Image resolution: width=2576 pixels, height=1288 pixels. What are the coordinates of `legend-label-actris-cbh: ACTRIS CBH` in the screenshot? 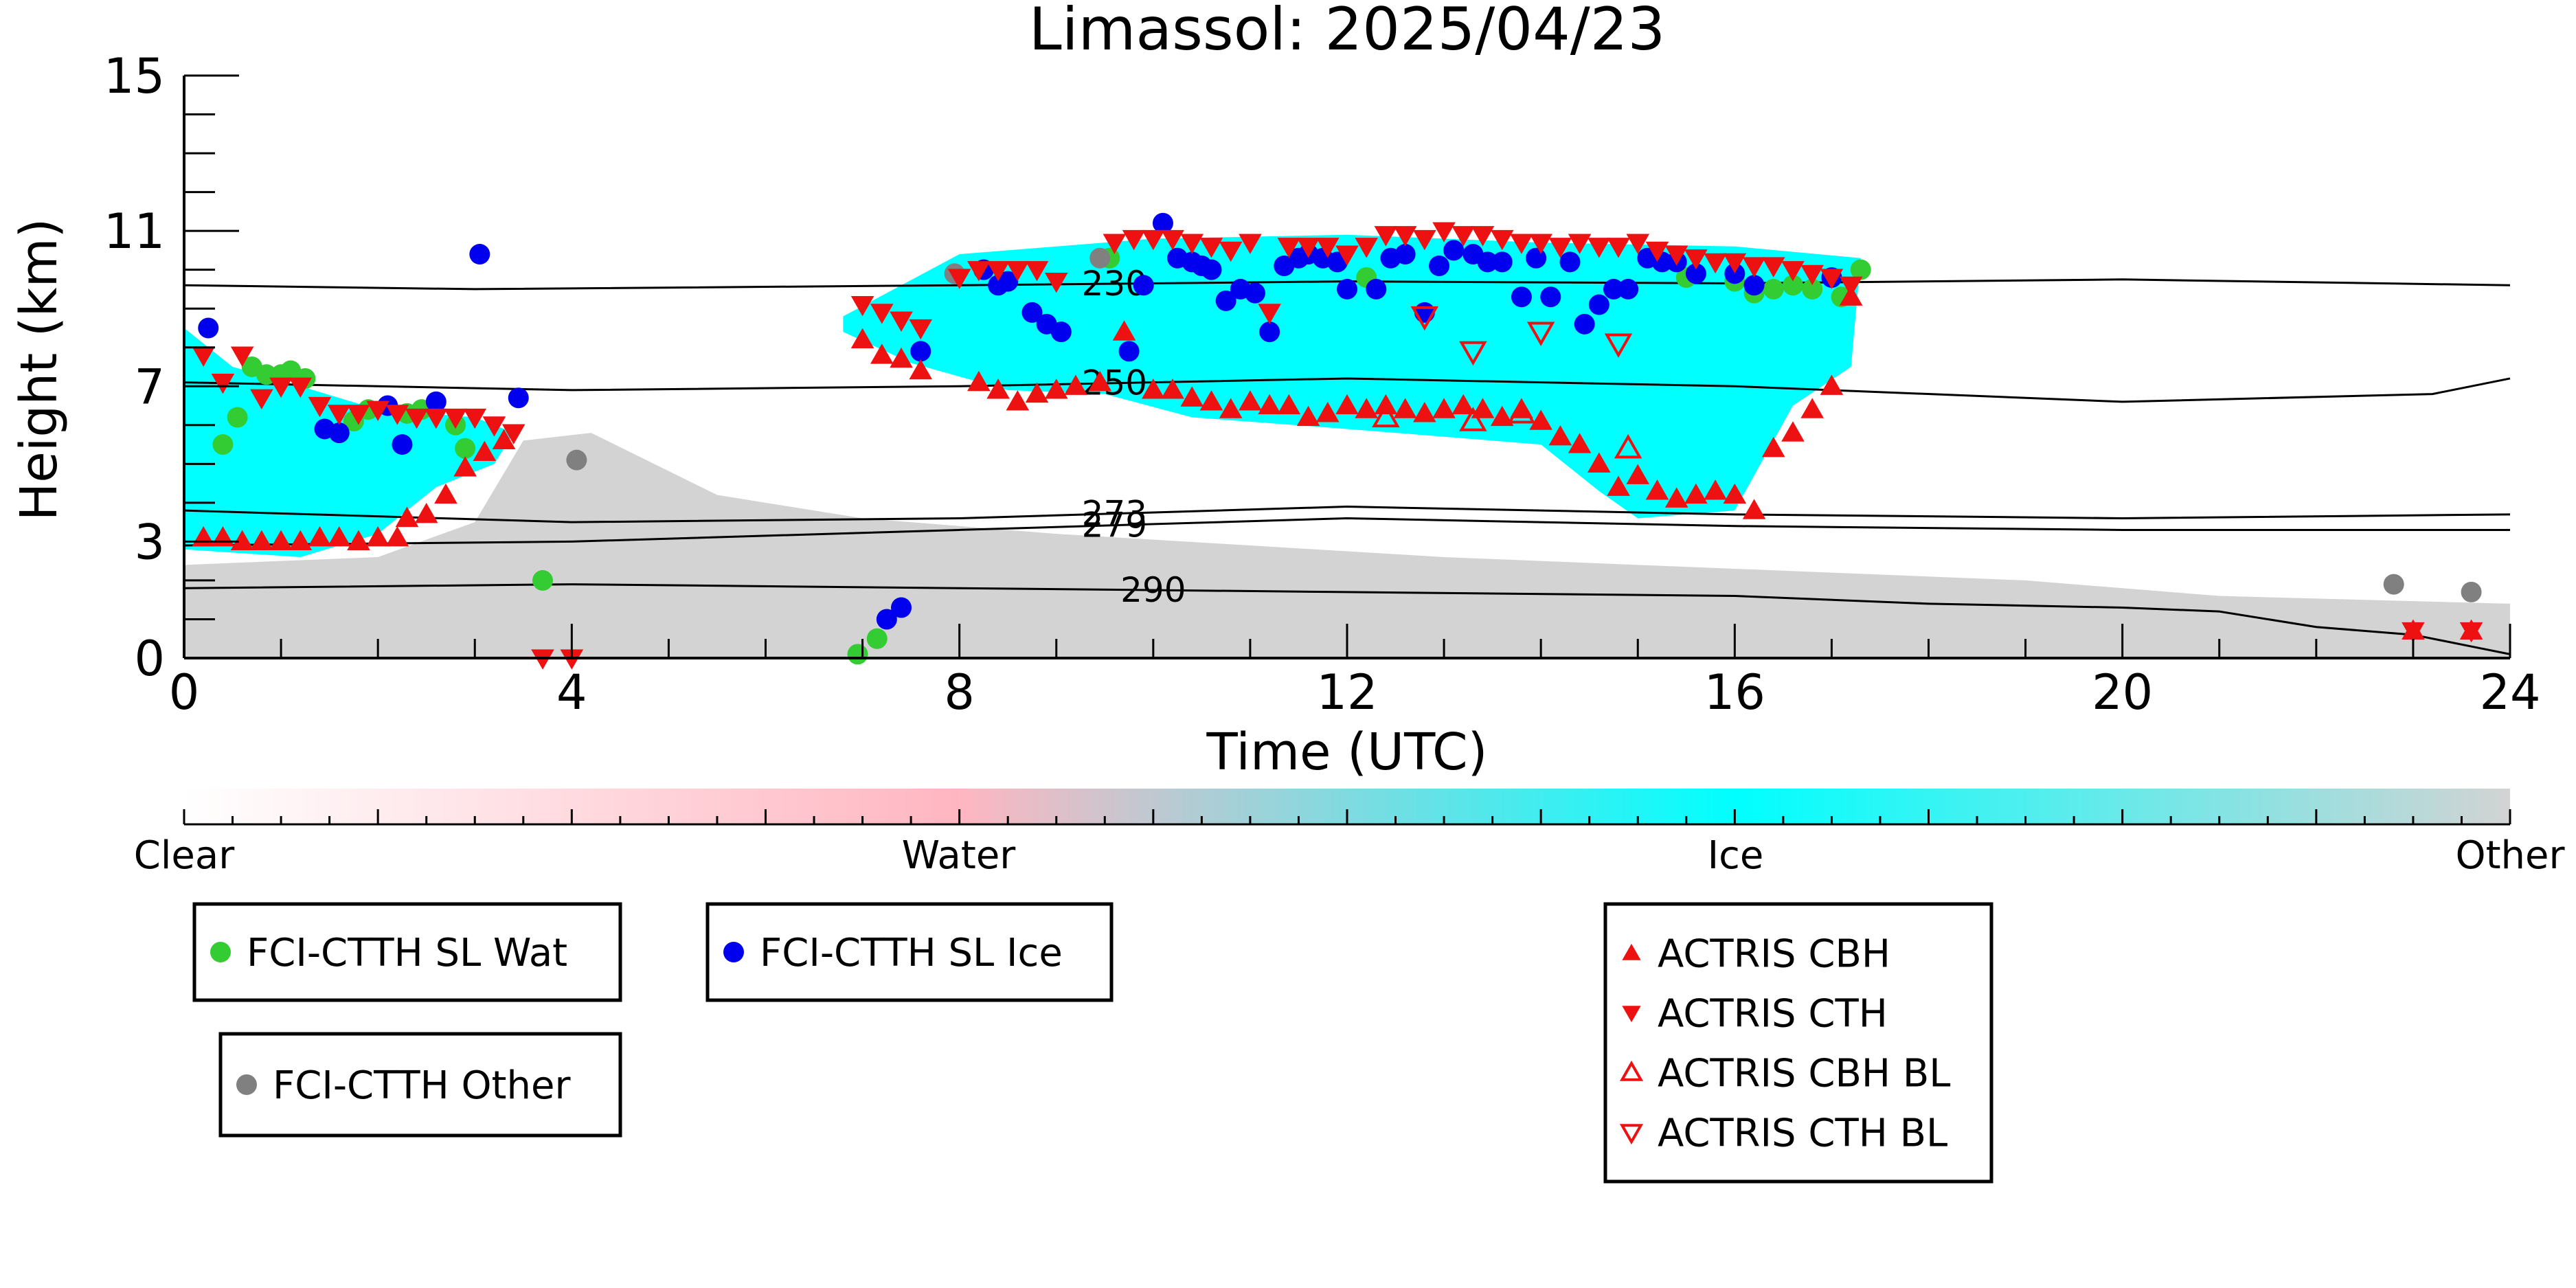 It's located at (1774, 954).